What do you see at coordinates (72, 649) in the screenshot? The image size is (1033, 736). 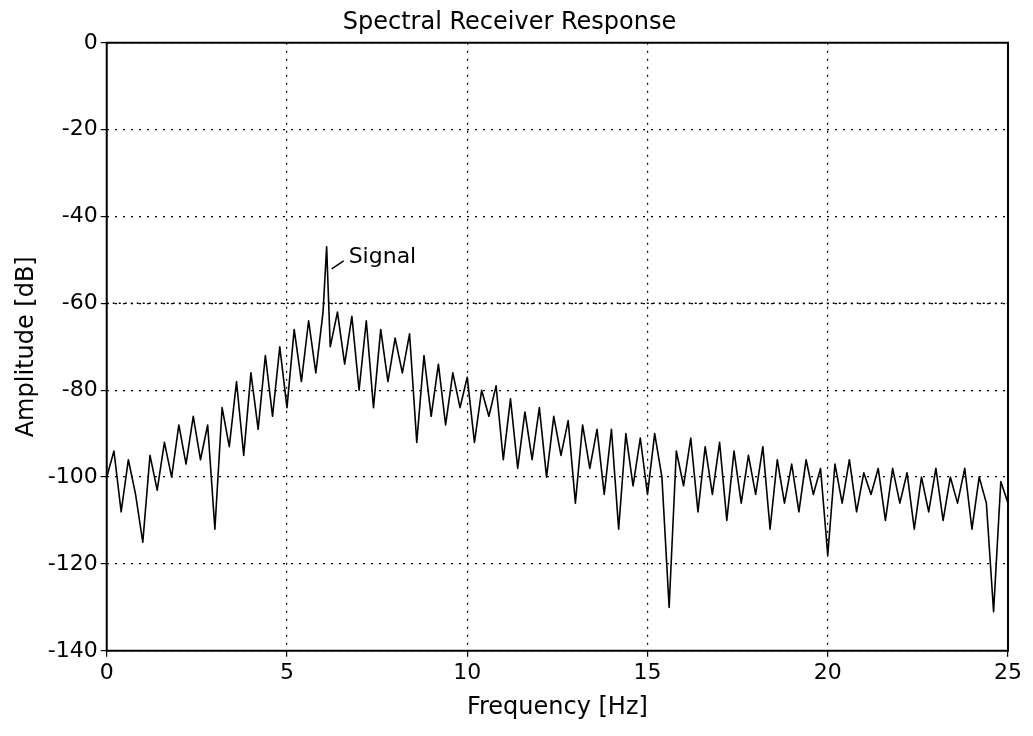 I see `y-tick-label: -140` at bounding box center [72, 649].